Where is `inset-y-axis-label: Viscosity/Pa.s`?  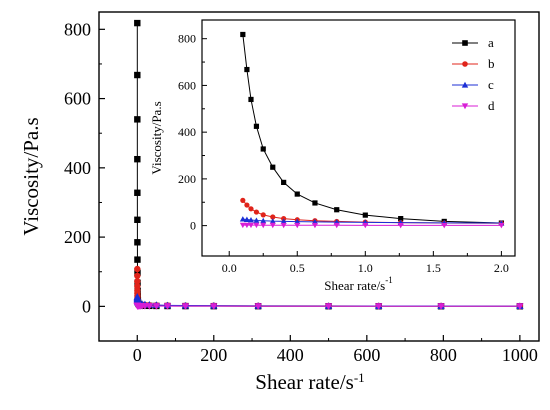 inset-y-axis-label: Viscosity/Pa.s is located at coordinates (156, 137).